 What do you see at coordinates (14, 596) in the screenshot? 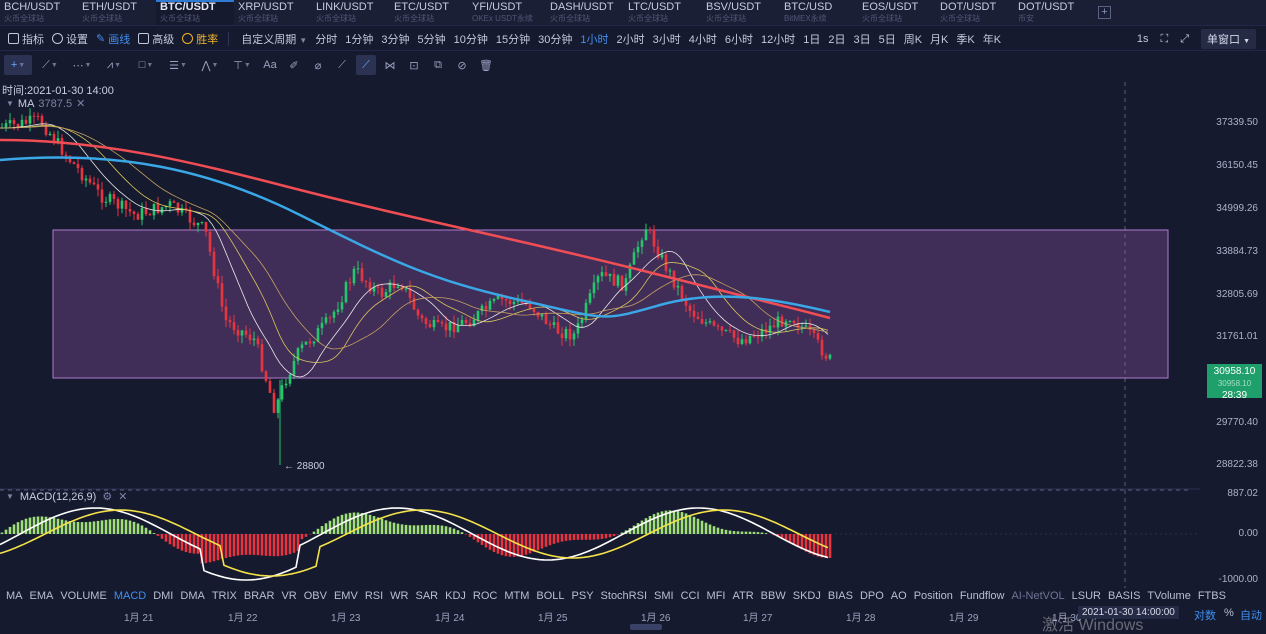
I see `indicator-option: MA` at bounding box center [14, 596].